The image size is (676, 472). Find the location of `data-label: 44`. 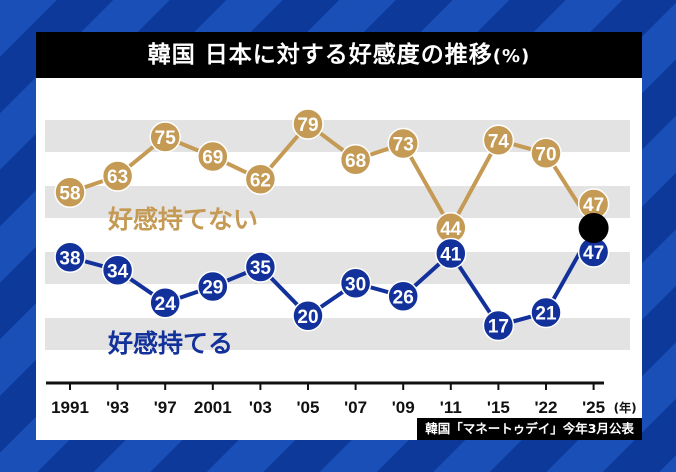

data-label: 44 is located at coordinates (451, 229).